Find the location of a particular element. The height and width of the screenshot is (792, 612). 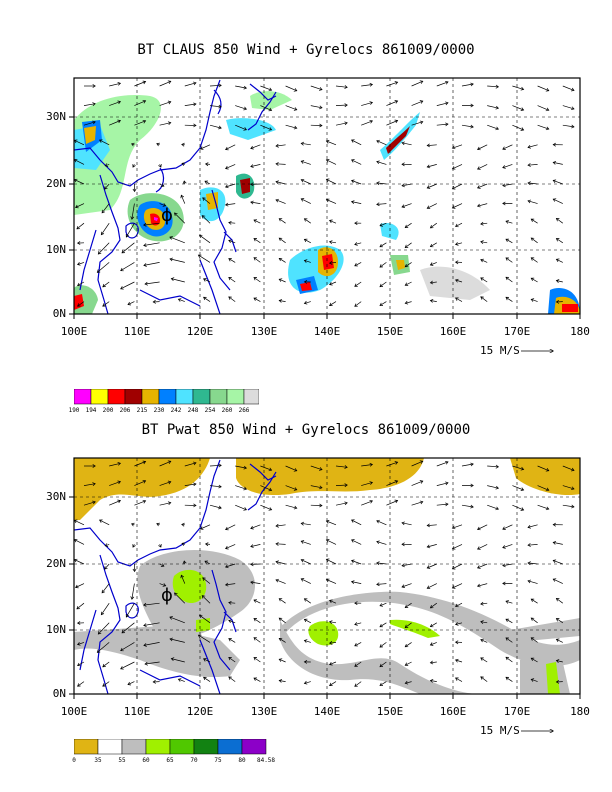

map2-lon-label: 150E is located at coordinates (390, 711).